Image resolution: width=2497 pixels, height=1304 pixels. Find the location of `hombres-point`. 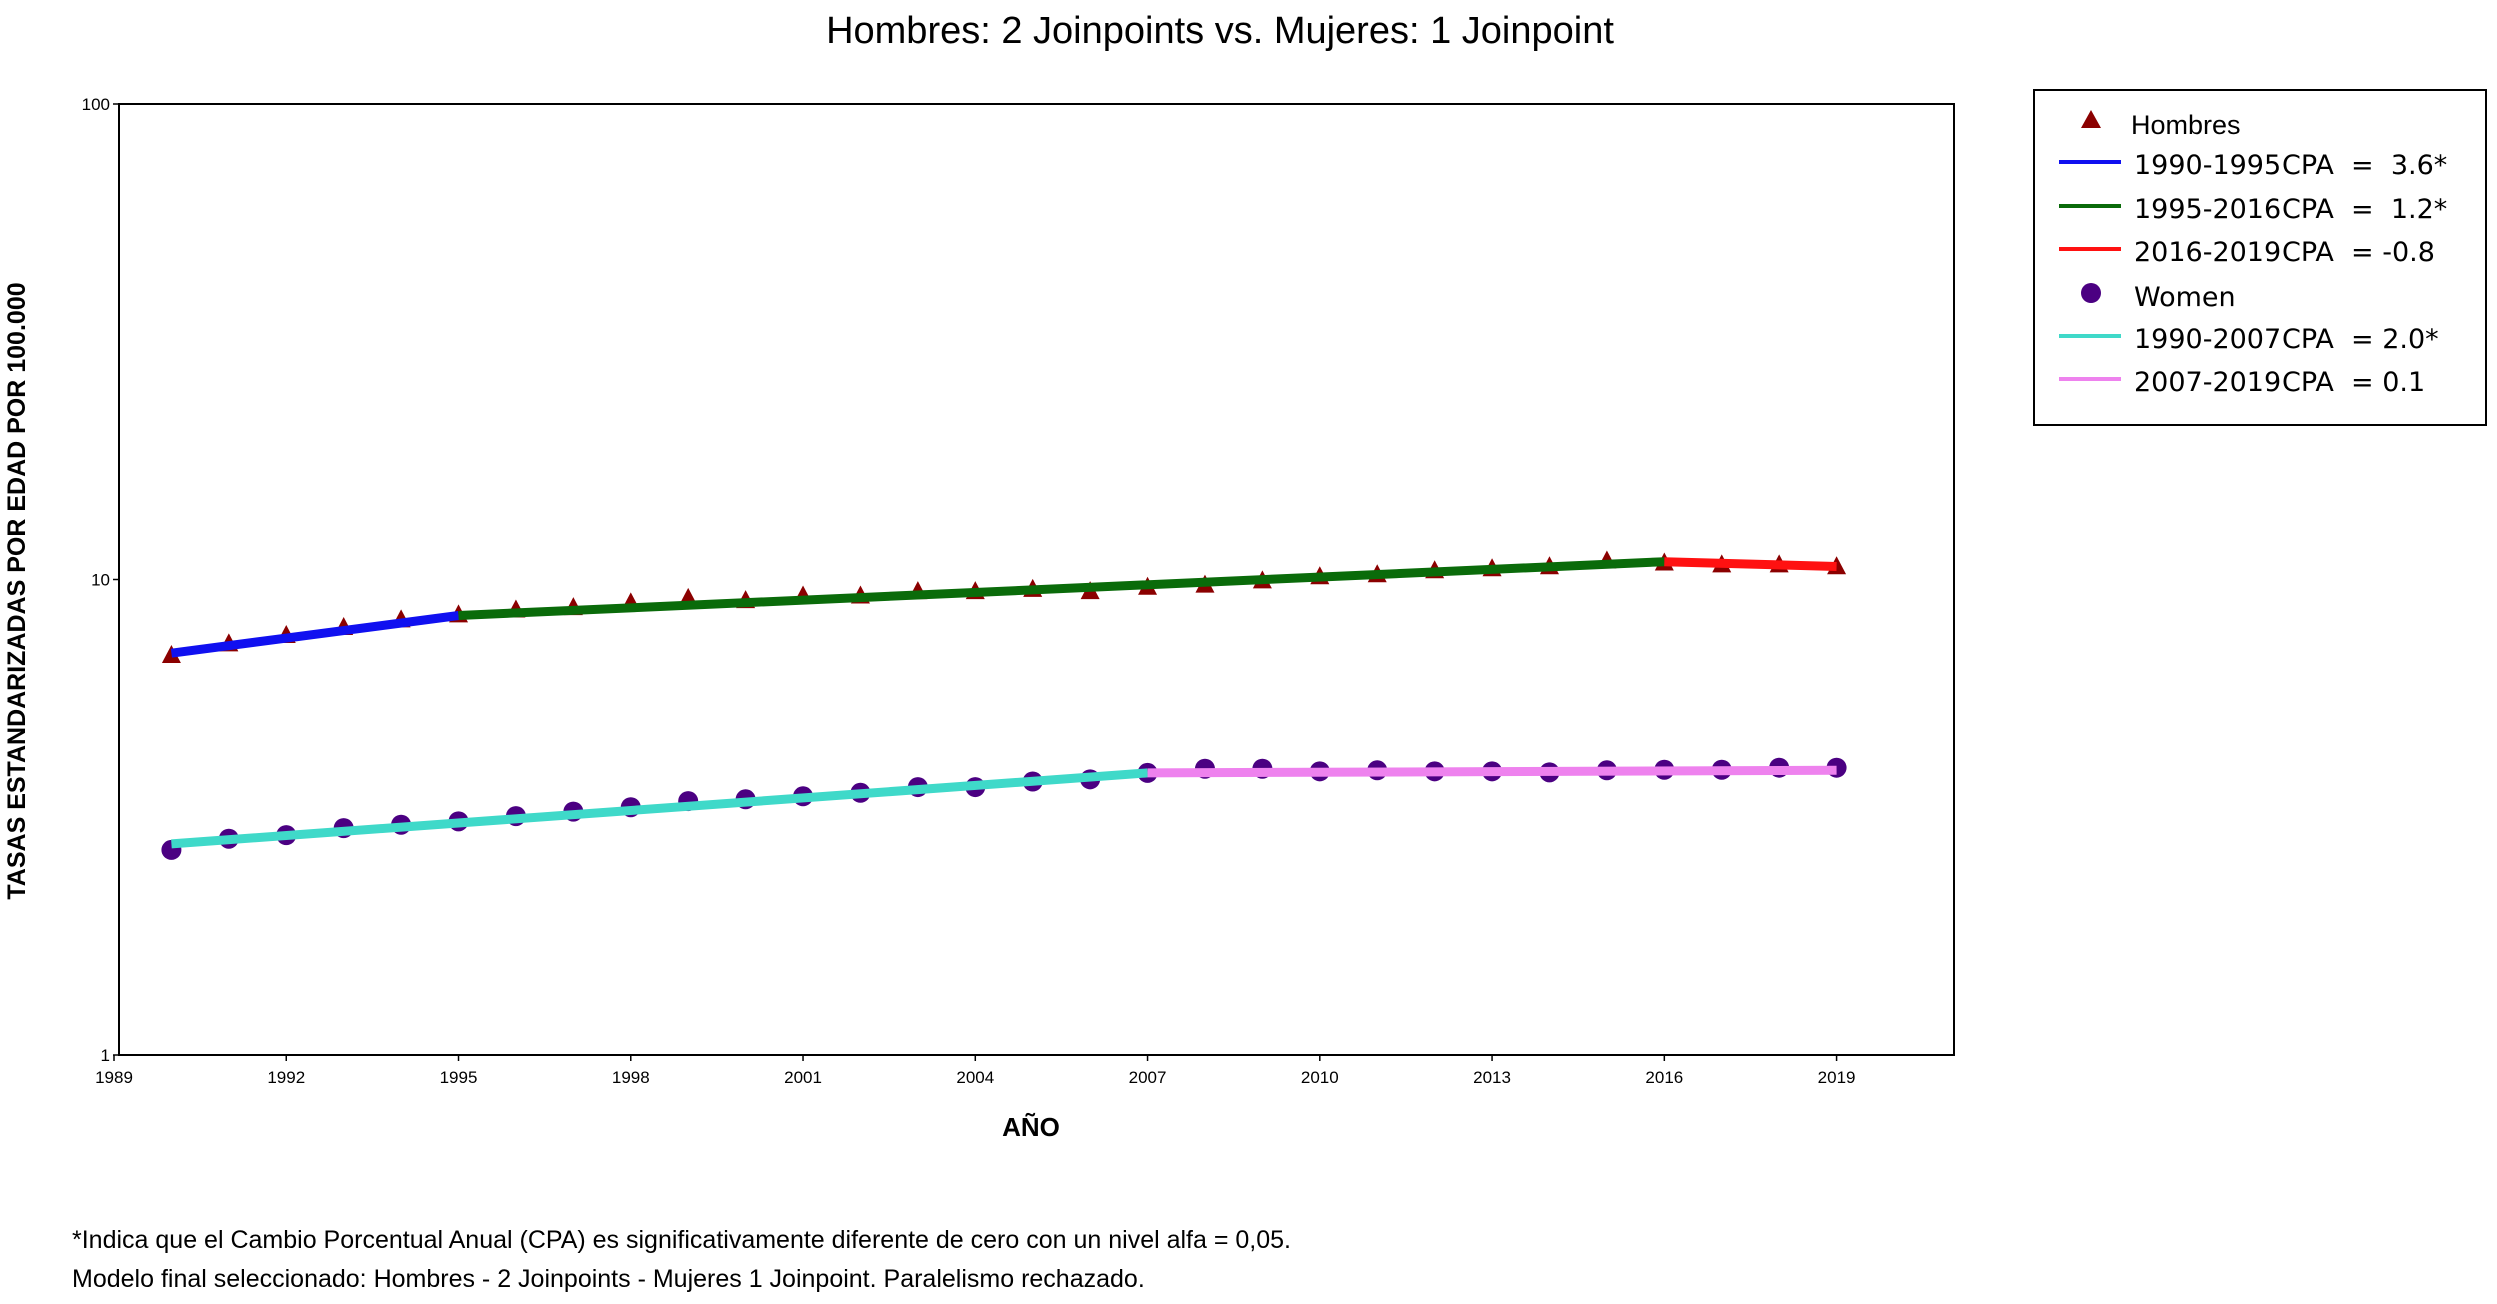

hombres-point is located at coordinates (171, 653).